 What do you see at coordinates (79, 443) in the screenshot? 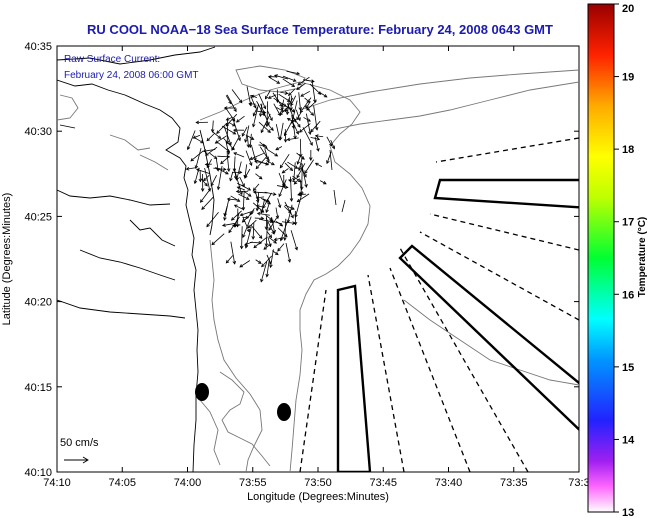
I see `scale-label: 50 cm/s` at bounding box center [79, 443].